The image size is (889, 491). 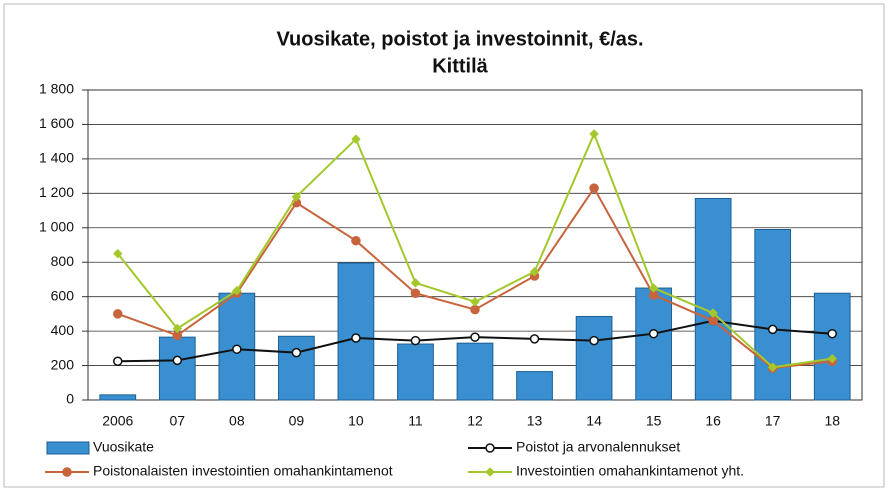 What do you see at coordinates (832, 421) in the screenshot?
I see `x-tick-label: 18` at bounding box center [832, 421].